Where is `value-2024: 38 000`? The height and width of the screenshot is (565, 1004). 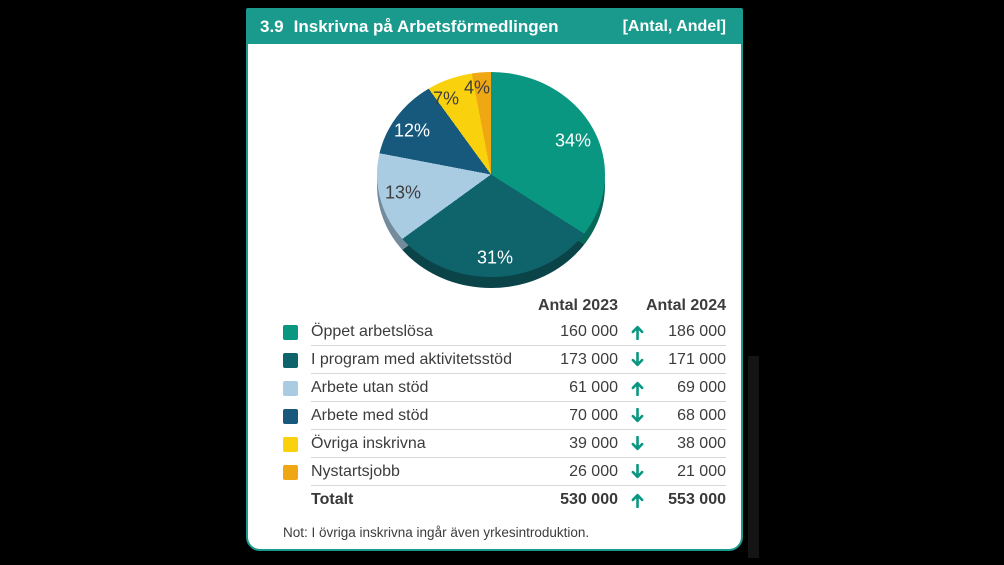 value-2024: 38 000 is located at coordinates (701, 443).